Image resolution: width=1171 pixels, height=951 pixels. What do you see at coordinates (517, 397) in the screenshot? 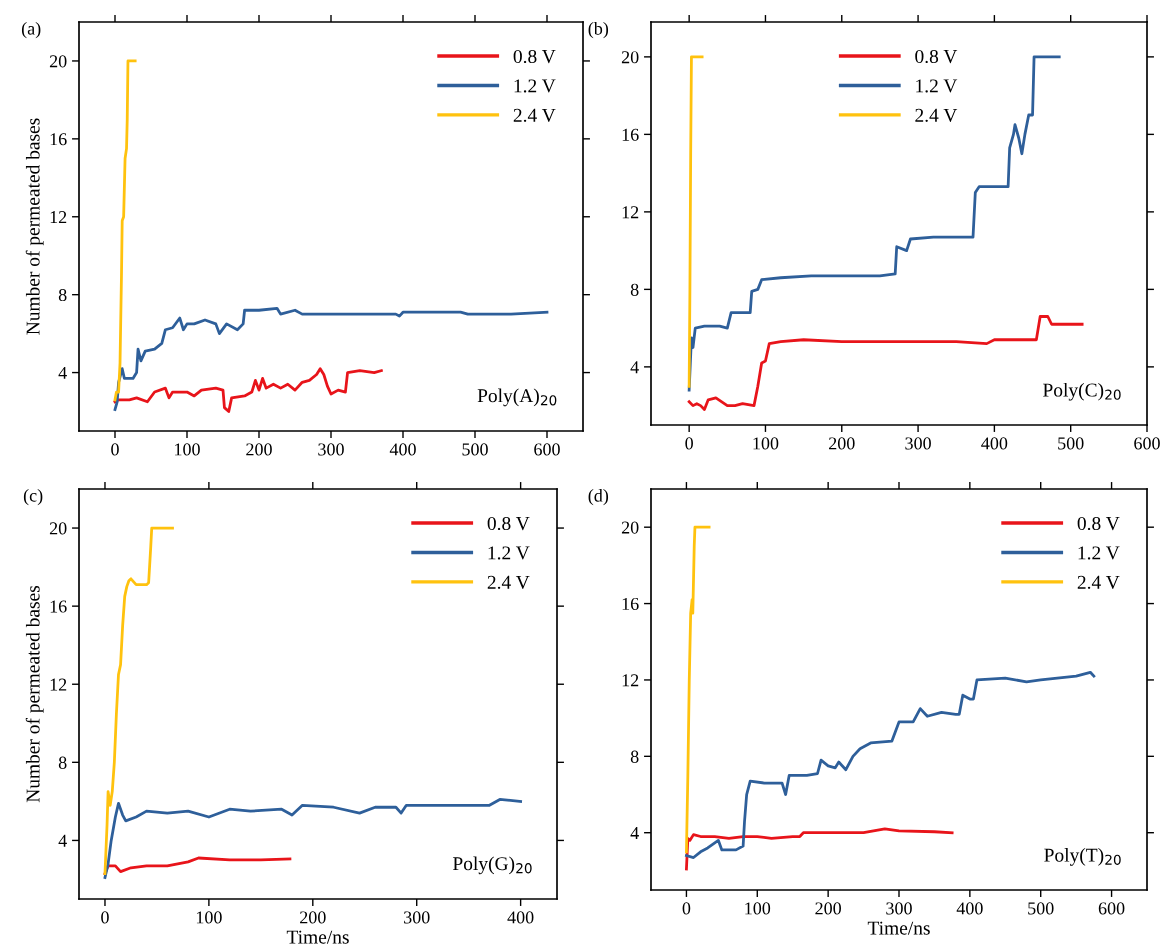
I see `annotation: Poly(A)$_{20}$` at bounding box center [517, 397].